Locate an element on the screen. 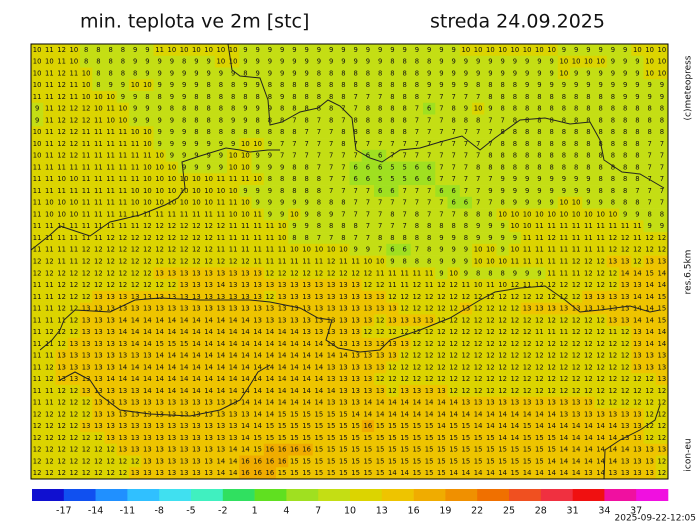  date: streda 24.09.2025 is located at coordinates (517, 22).